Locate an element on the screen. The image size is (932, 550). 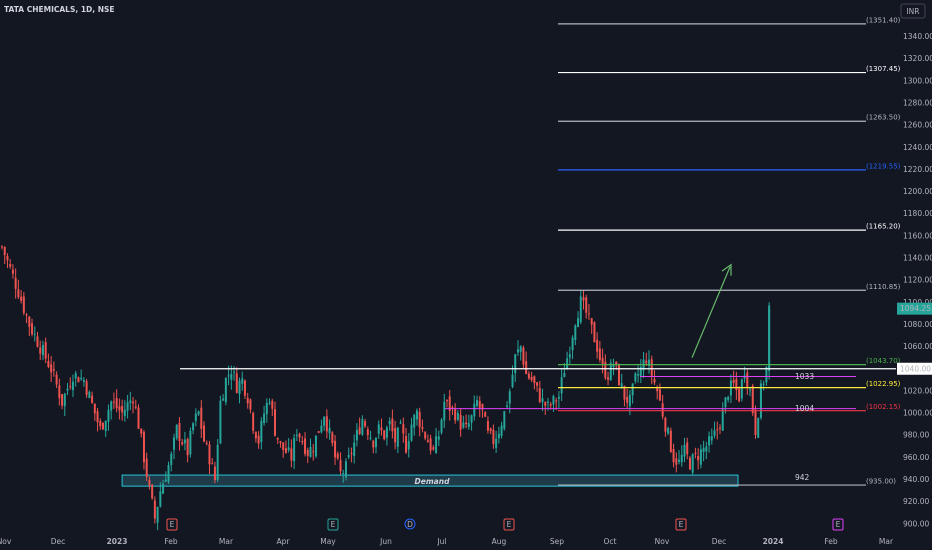
x-tick-label: Sep is located at coordinates (557, 541).